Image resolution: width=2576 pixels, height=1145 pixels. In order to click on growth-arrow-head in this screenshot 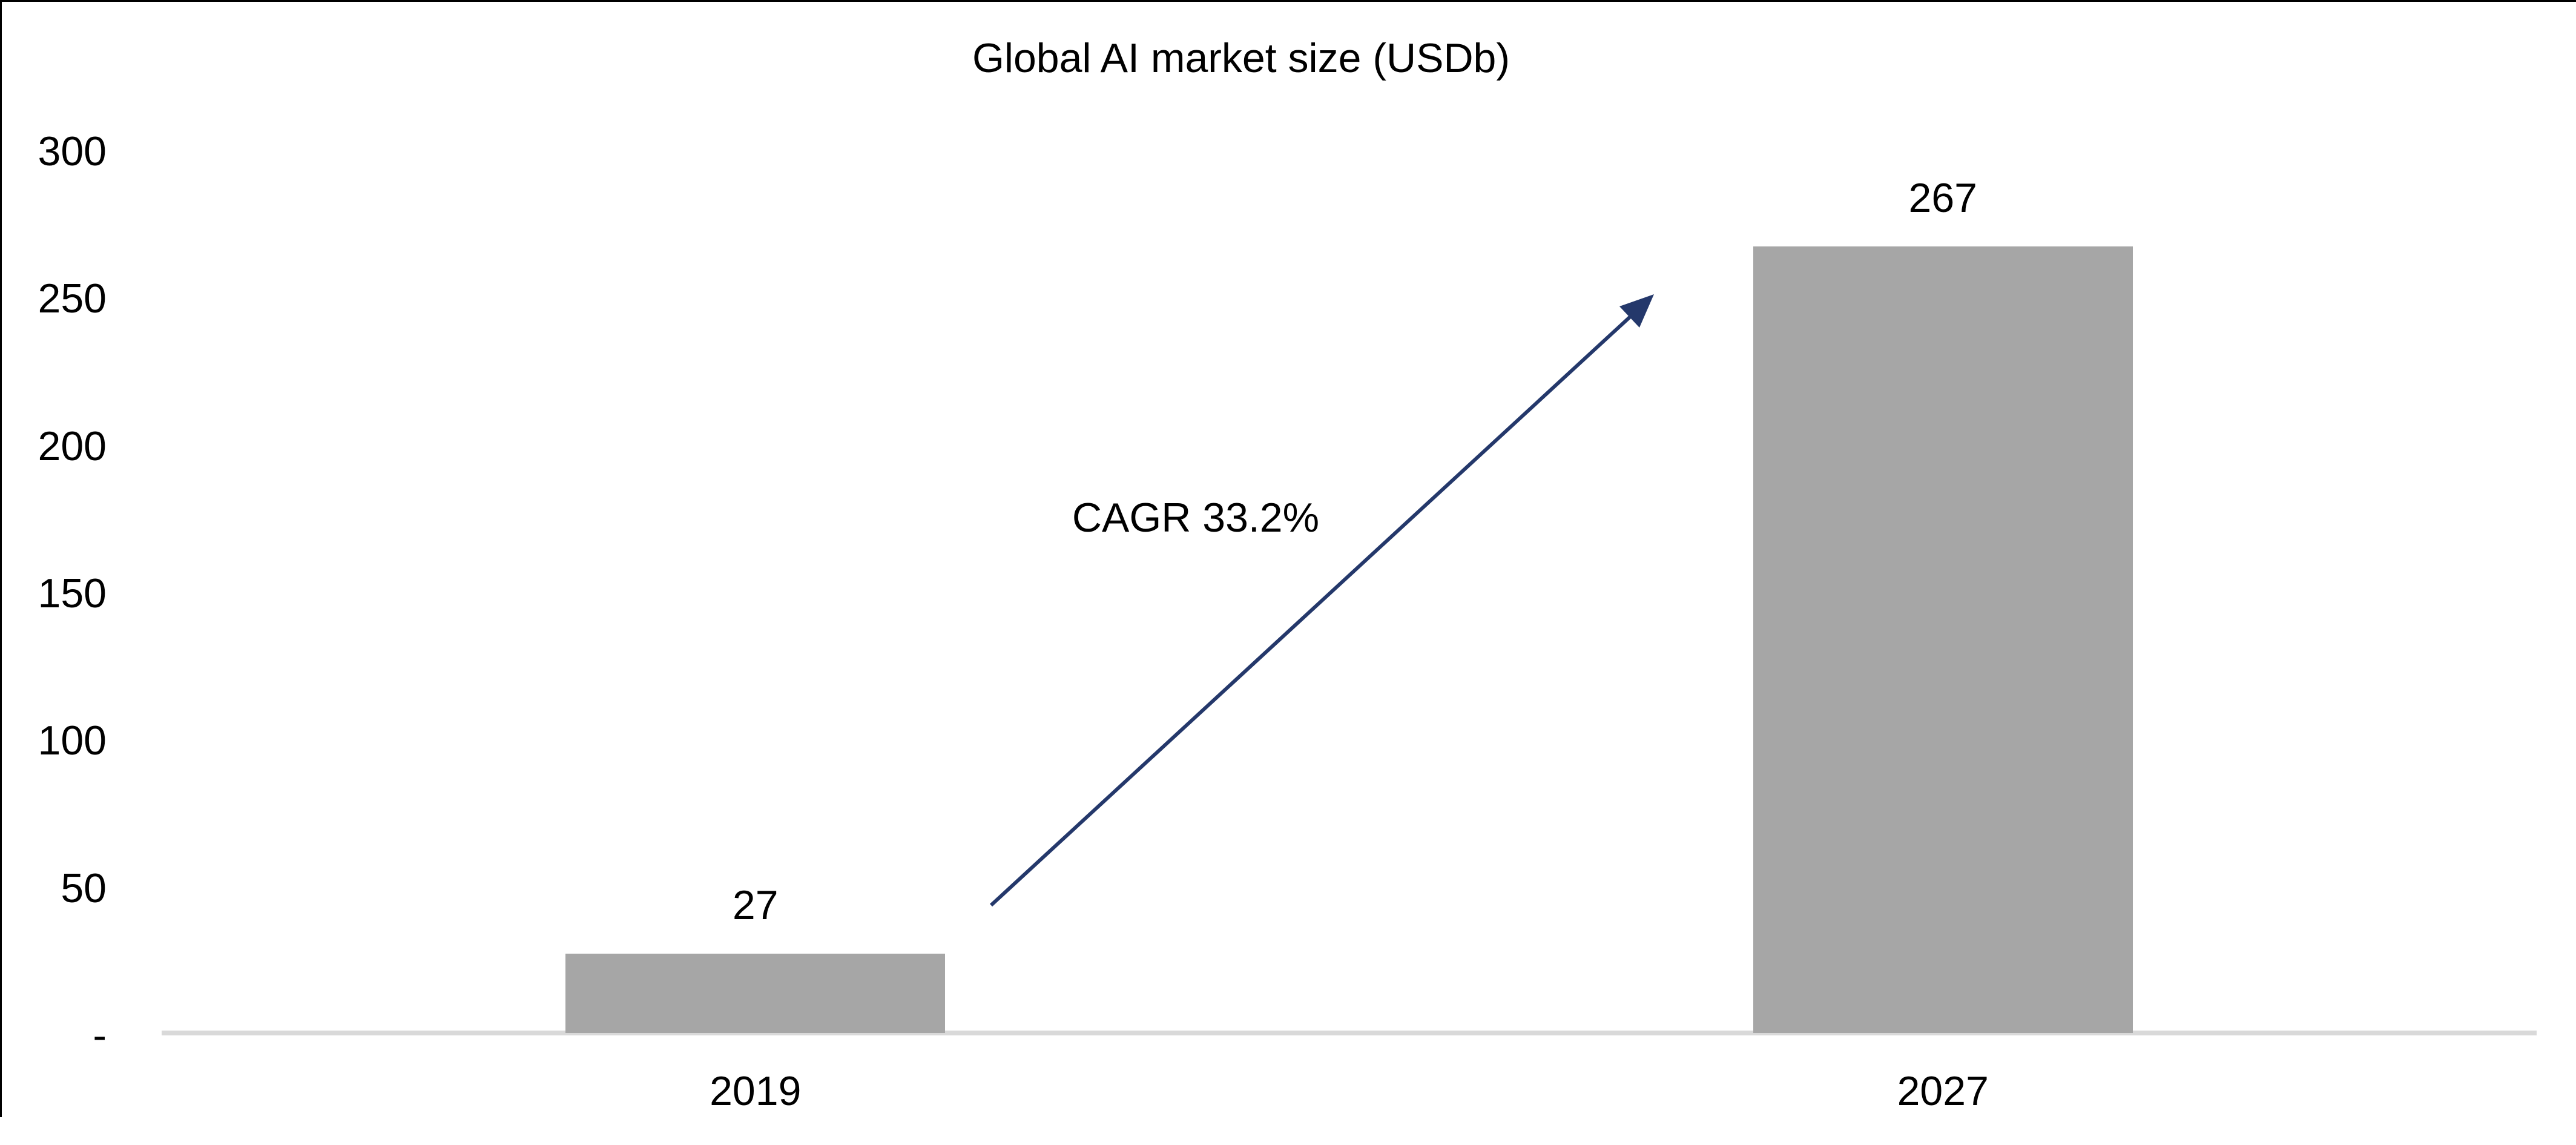, I will do `click(1636, 311)`.